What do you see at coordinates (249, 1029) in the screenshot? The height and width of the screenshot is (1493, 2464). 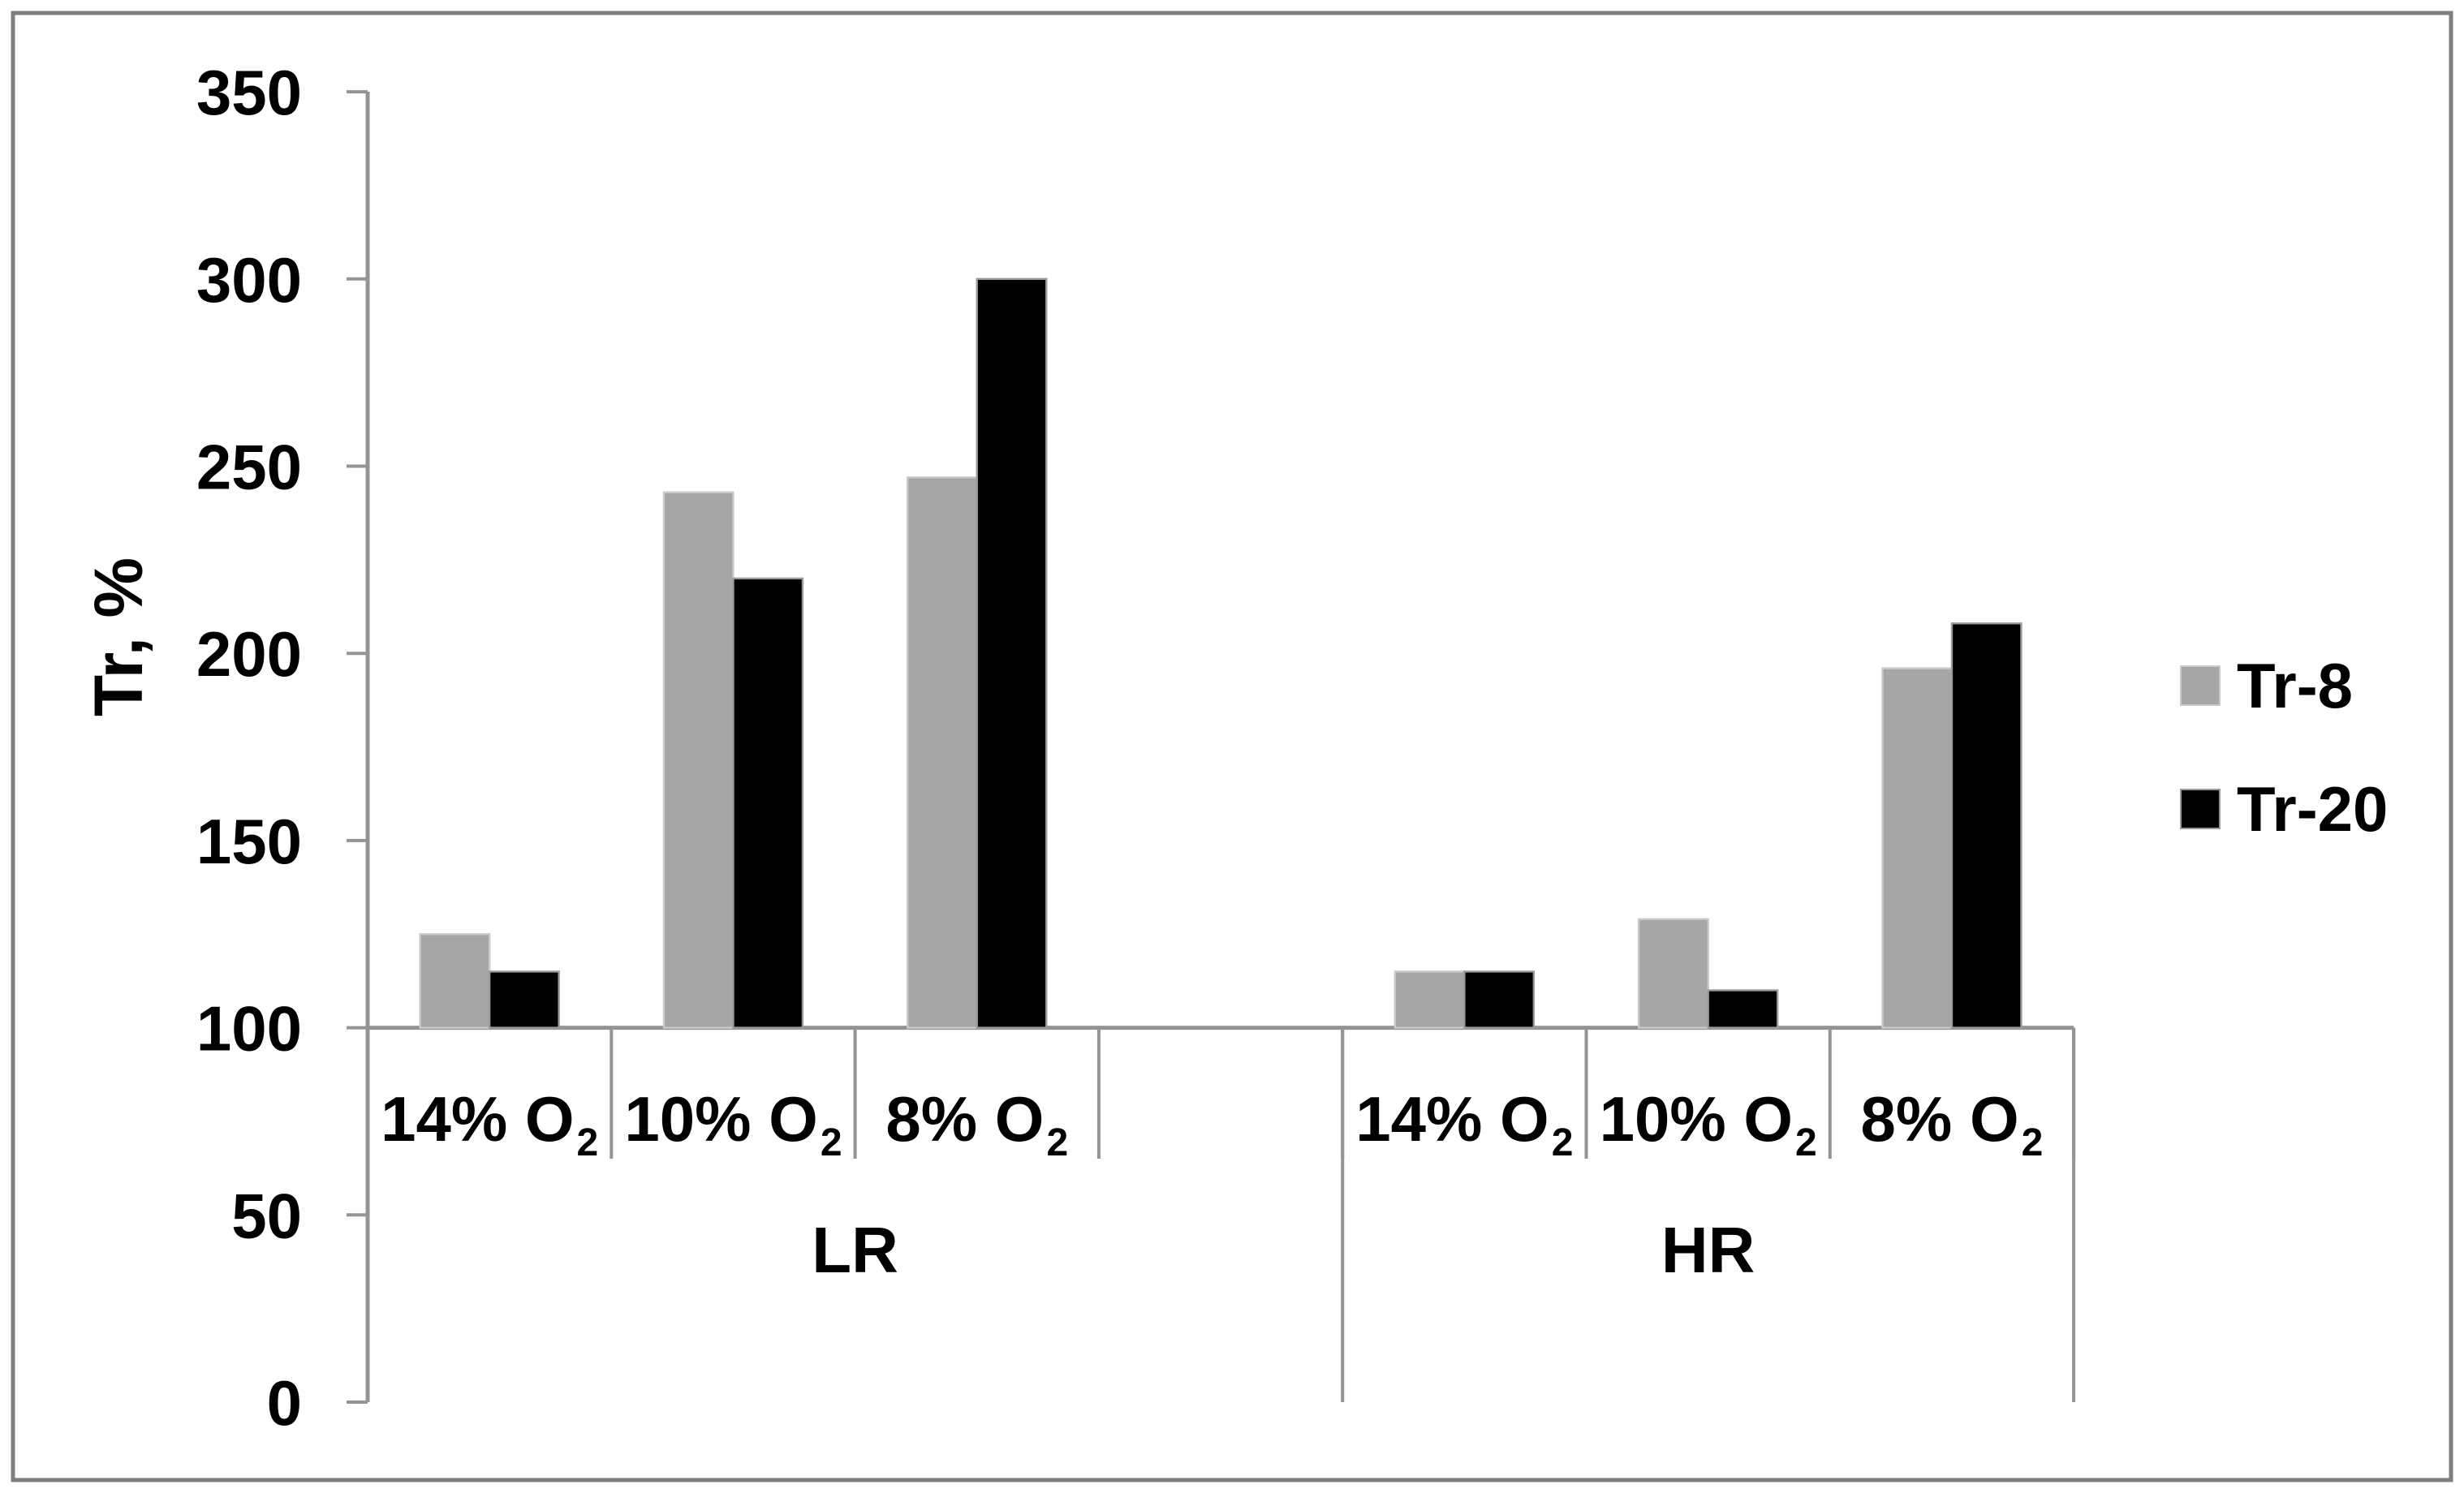 I see `y-tick-label: 100` at bounding box center [249, 1029].